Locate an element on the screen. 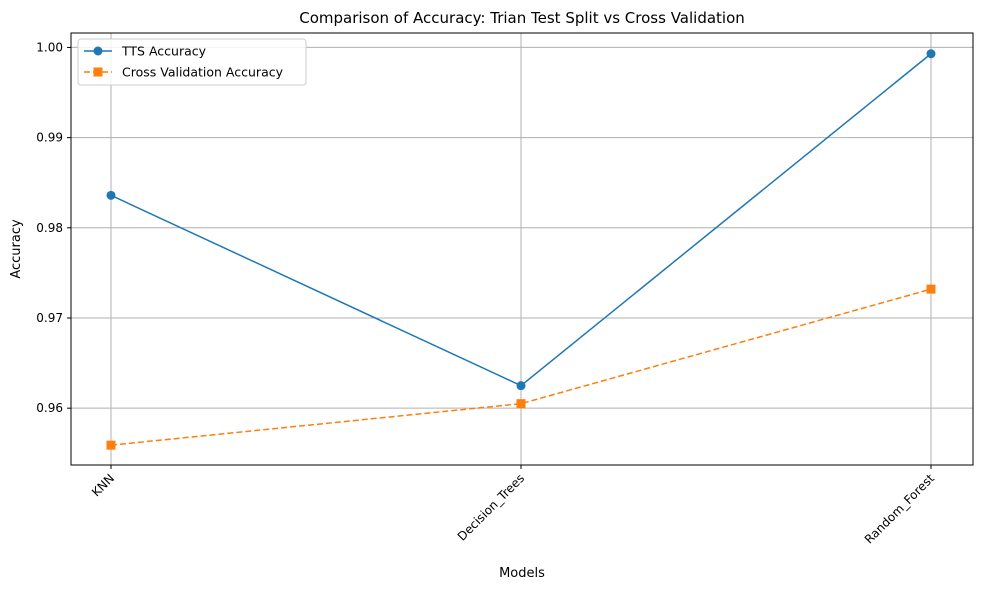  legend: TTS Accuracy Cross Validation Accuracy is located at coordinates (192, 62).